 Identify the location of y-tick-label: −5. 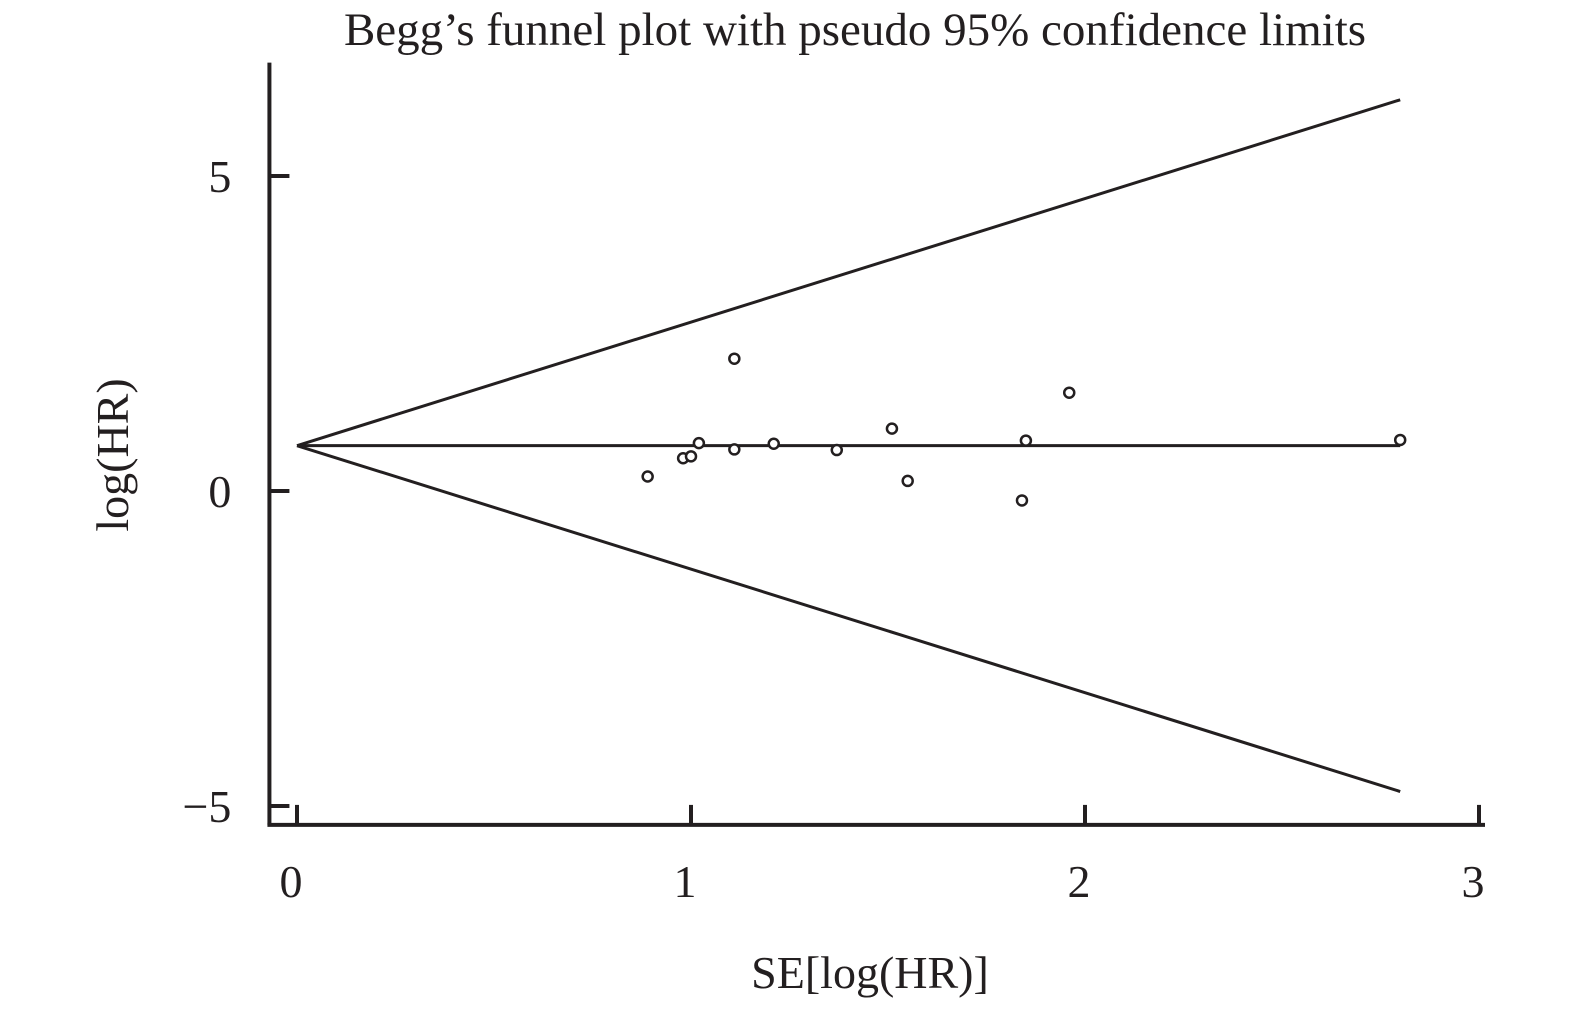
(206, 806).